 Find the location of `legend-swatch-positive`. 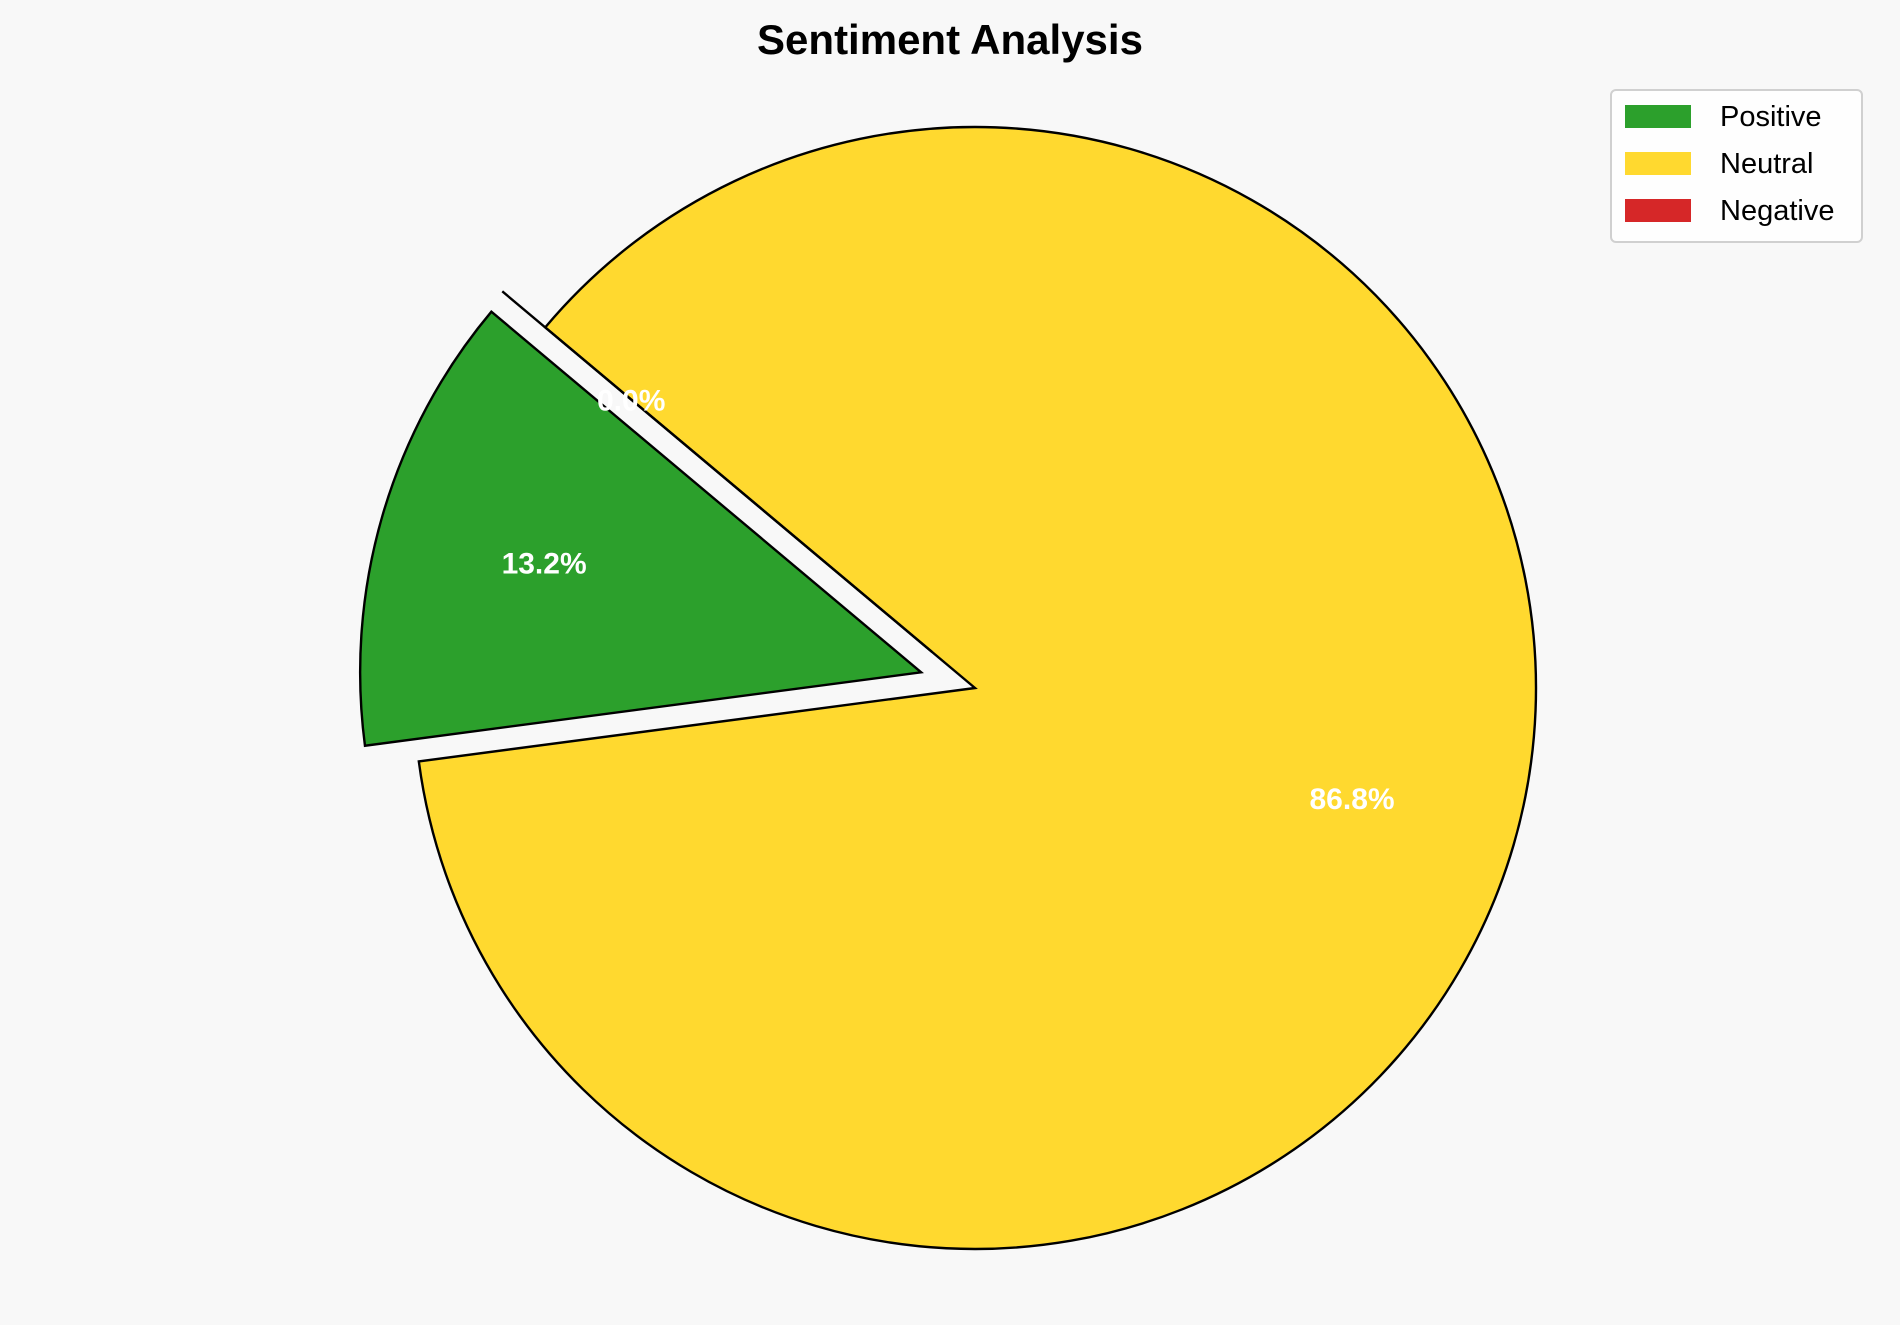

legend-swatch-positive is located at coordinates (1658, 116).